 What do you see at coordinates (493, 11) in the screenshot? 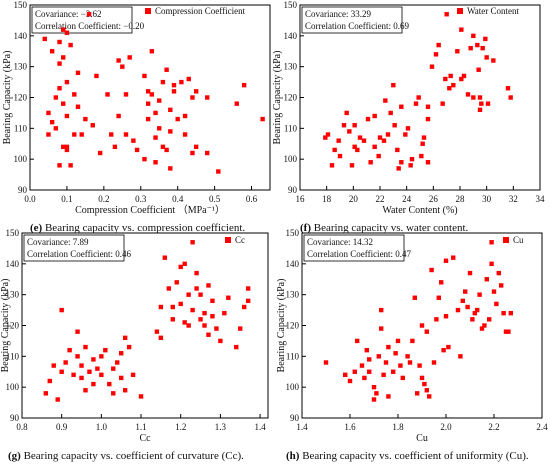
I see `legend-label: Water Content` at bounding box center [493, 11].